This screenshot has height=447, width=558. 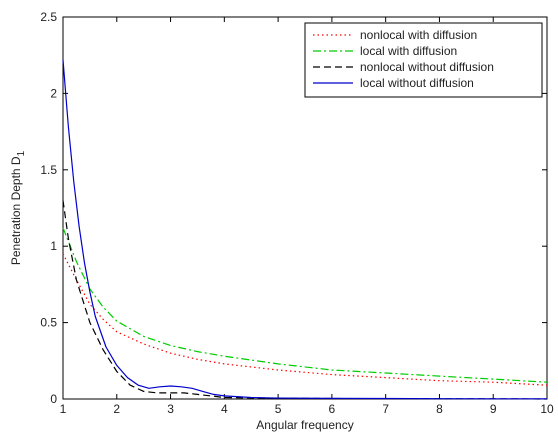 I want to click on y-axis-title-text: Penetration Depth D, so click(x=16, y=210).